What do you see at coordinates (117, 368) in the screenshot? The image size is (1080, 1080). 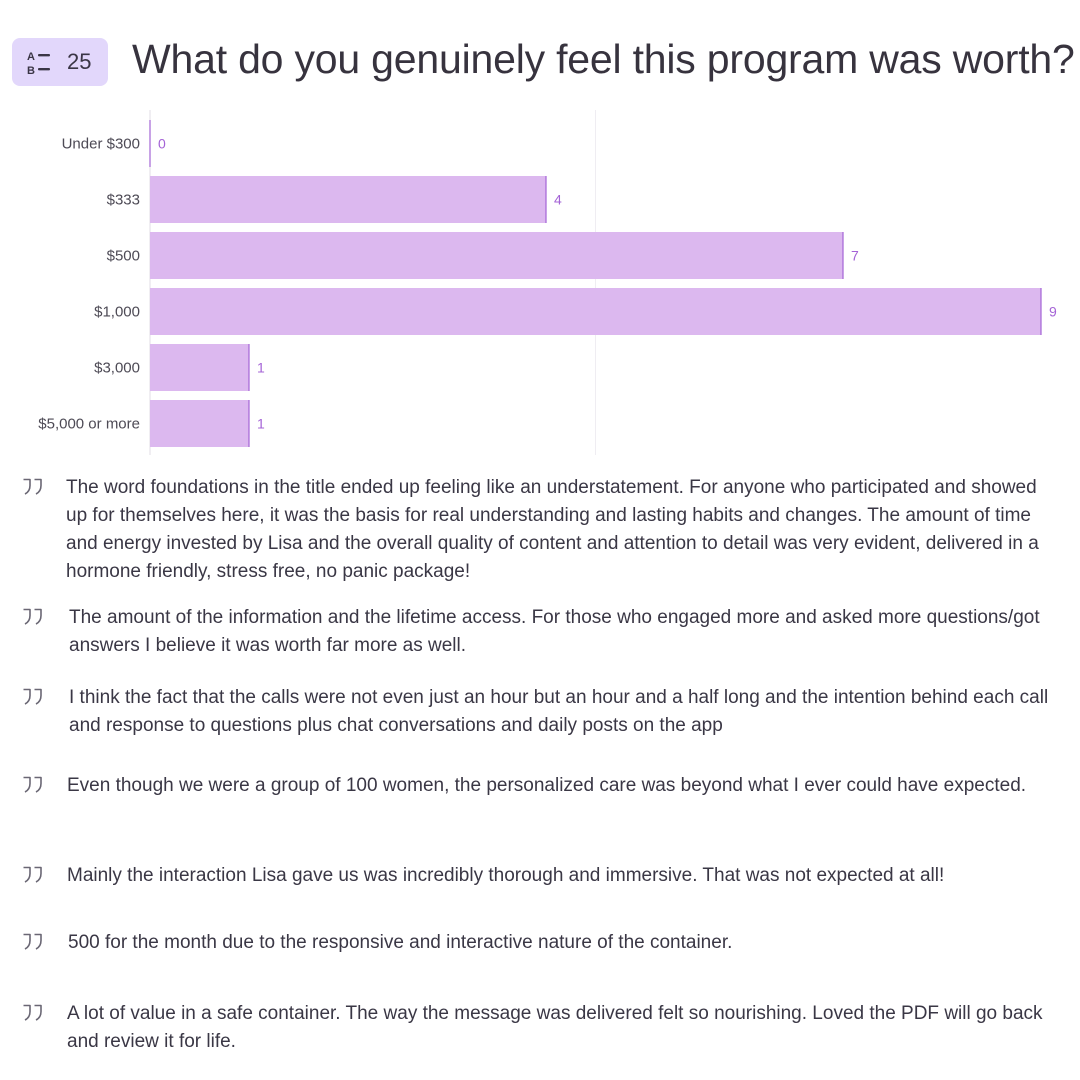 I see `category-label: $3,000` at bounding box center [117, 368].